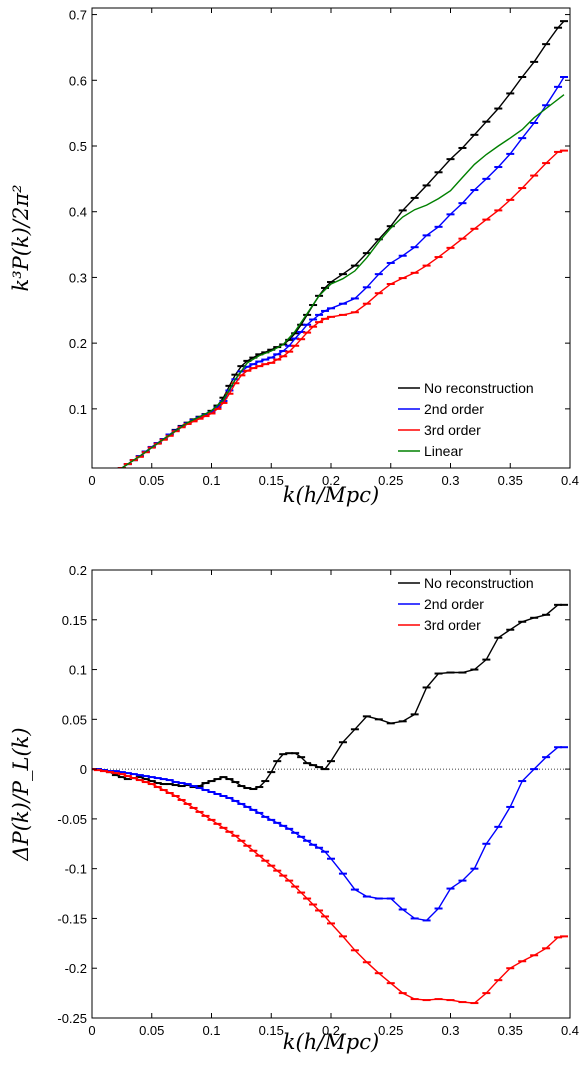 This screenshot has width=587, height=1076. What do you see at coordinates (21, 237) in the screenshot?
I see `y-axis-label: k³P(k)/2π²` at bounding box center [21, 237].